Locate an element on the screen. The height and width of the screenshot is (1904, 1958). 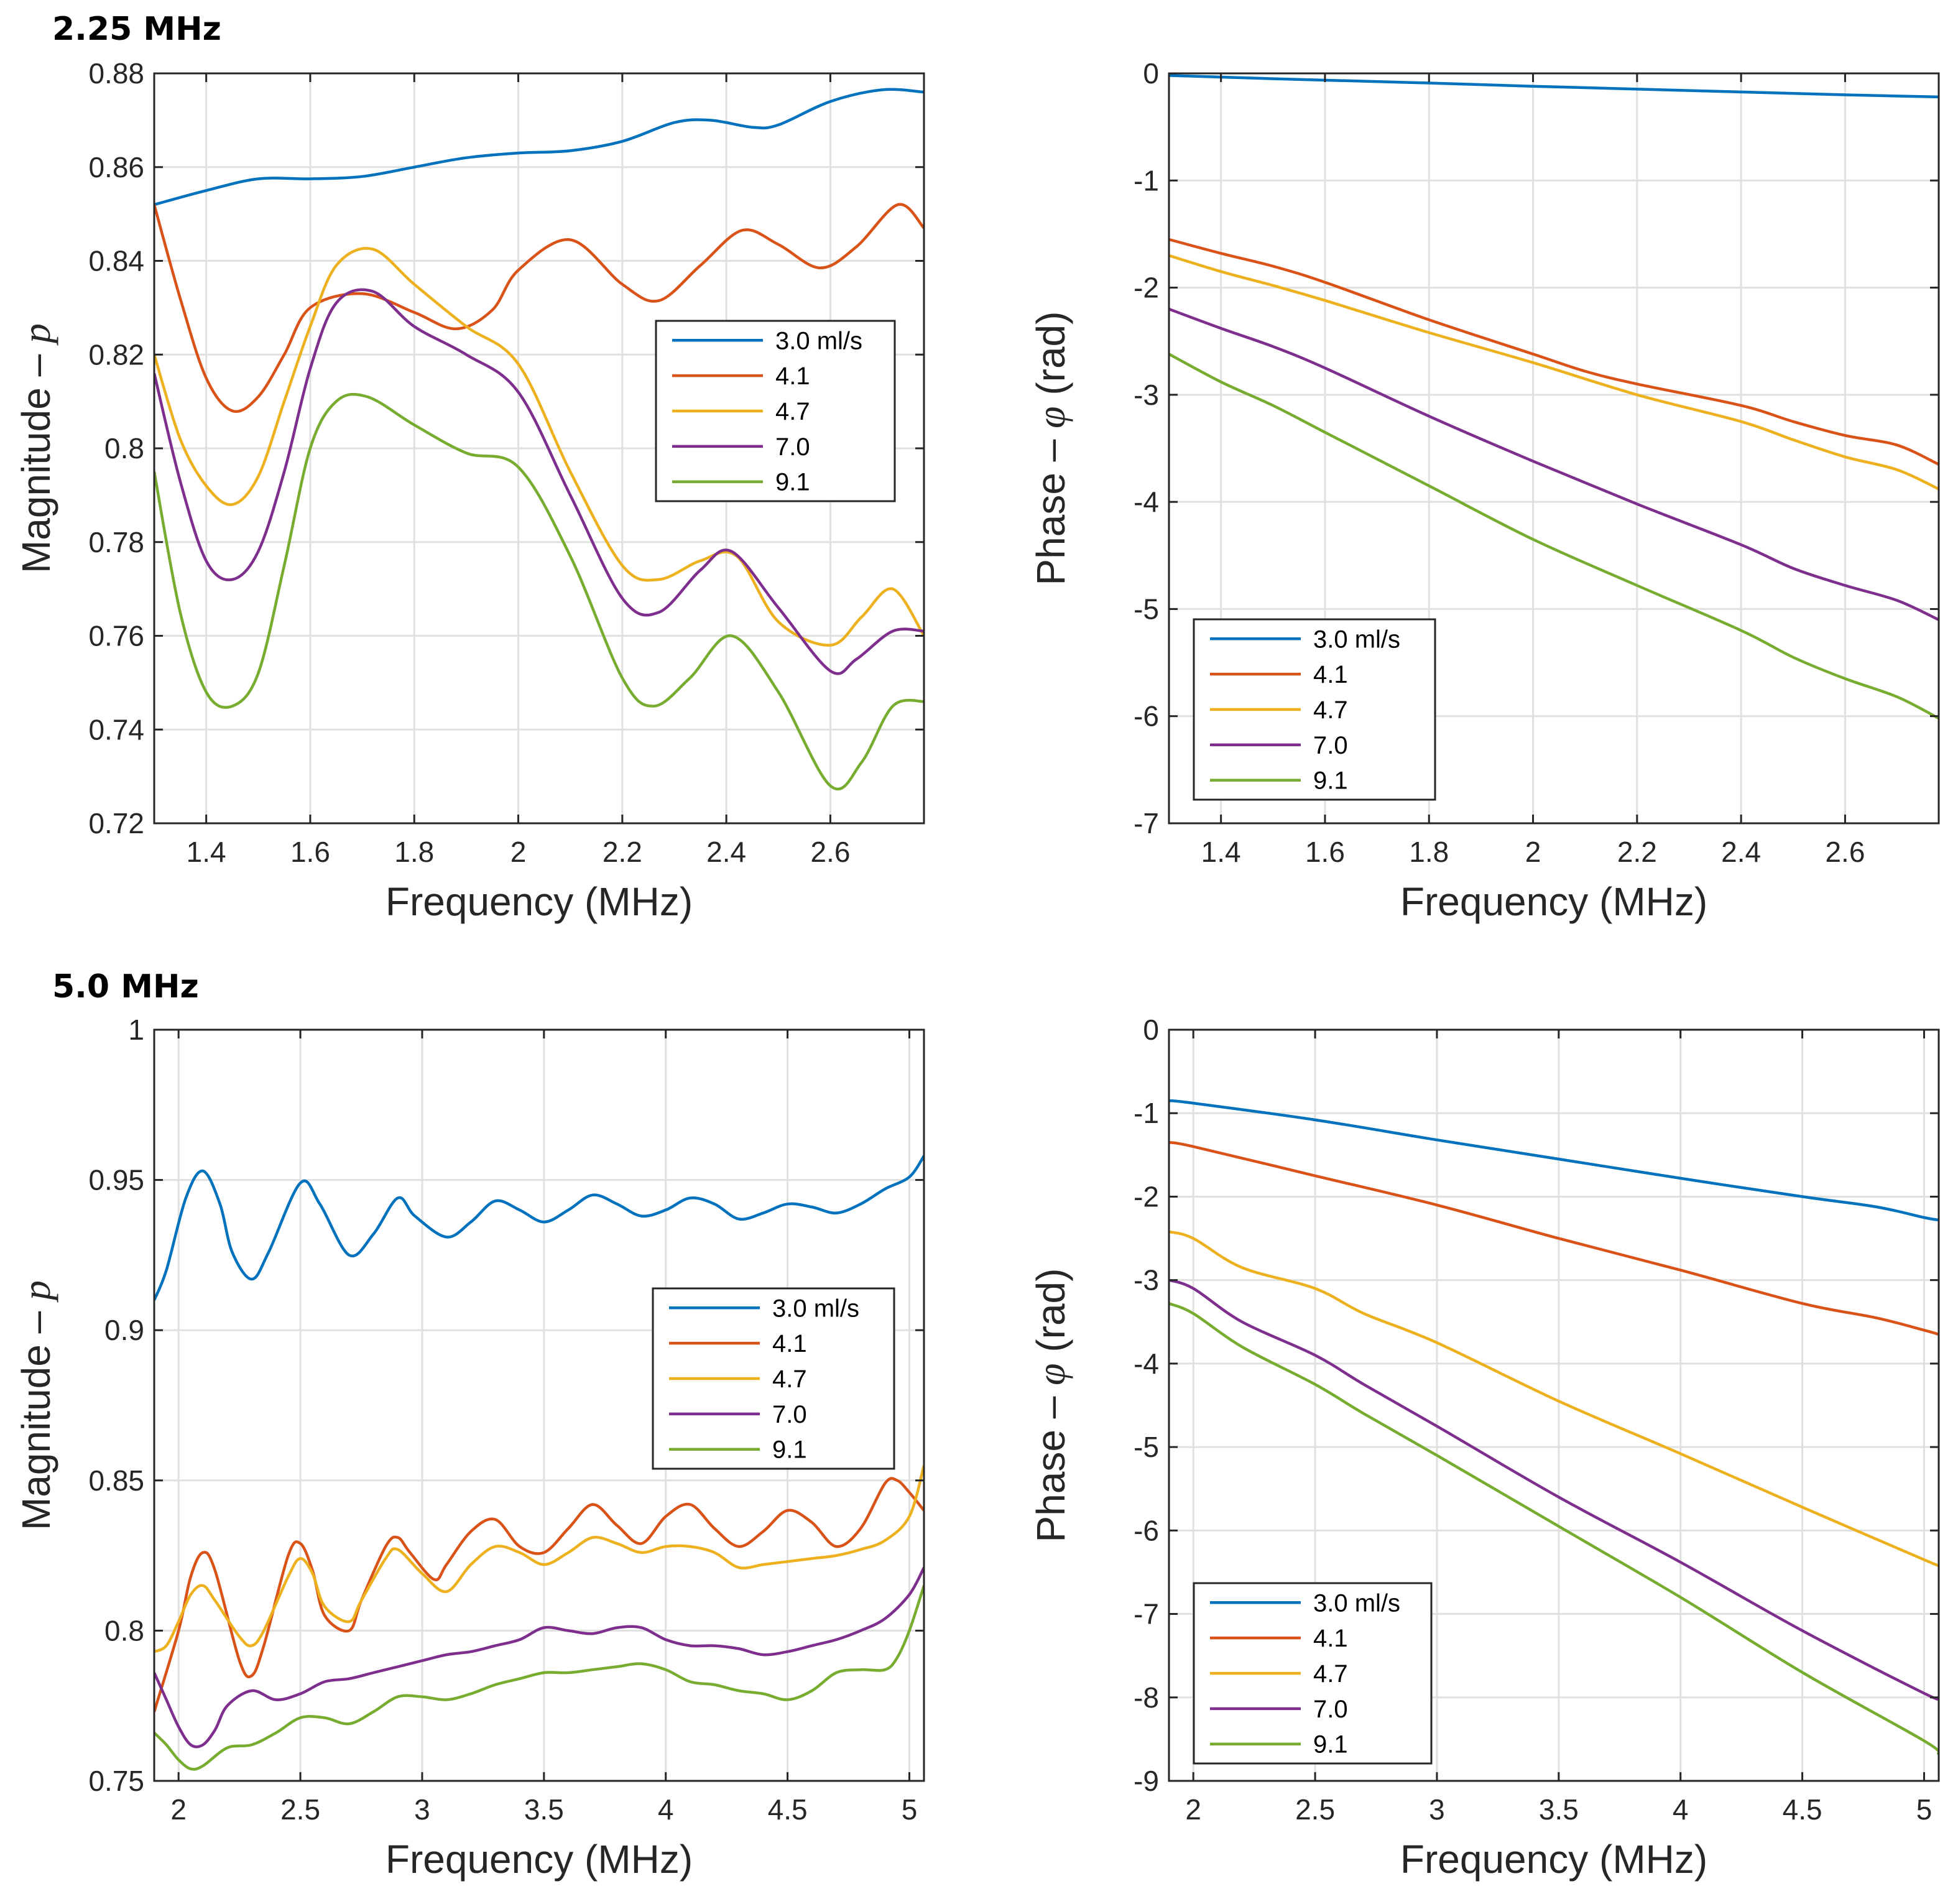
x-tick-label: 1.8 is located at coordinates (1429, 852).